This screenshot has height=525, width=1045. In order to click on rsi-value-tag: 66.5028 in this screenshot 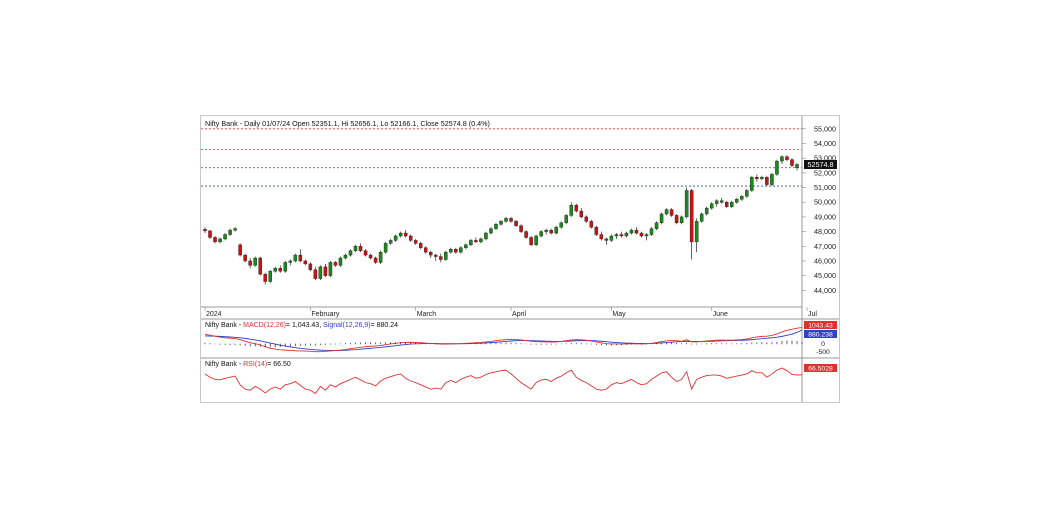, I will do `click(820, 369)`.